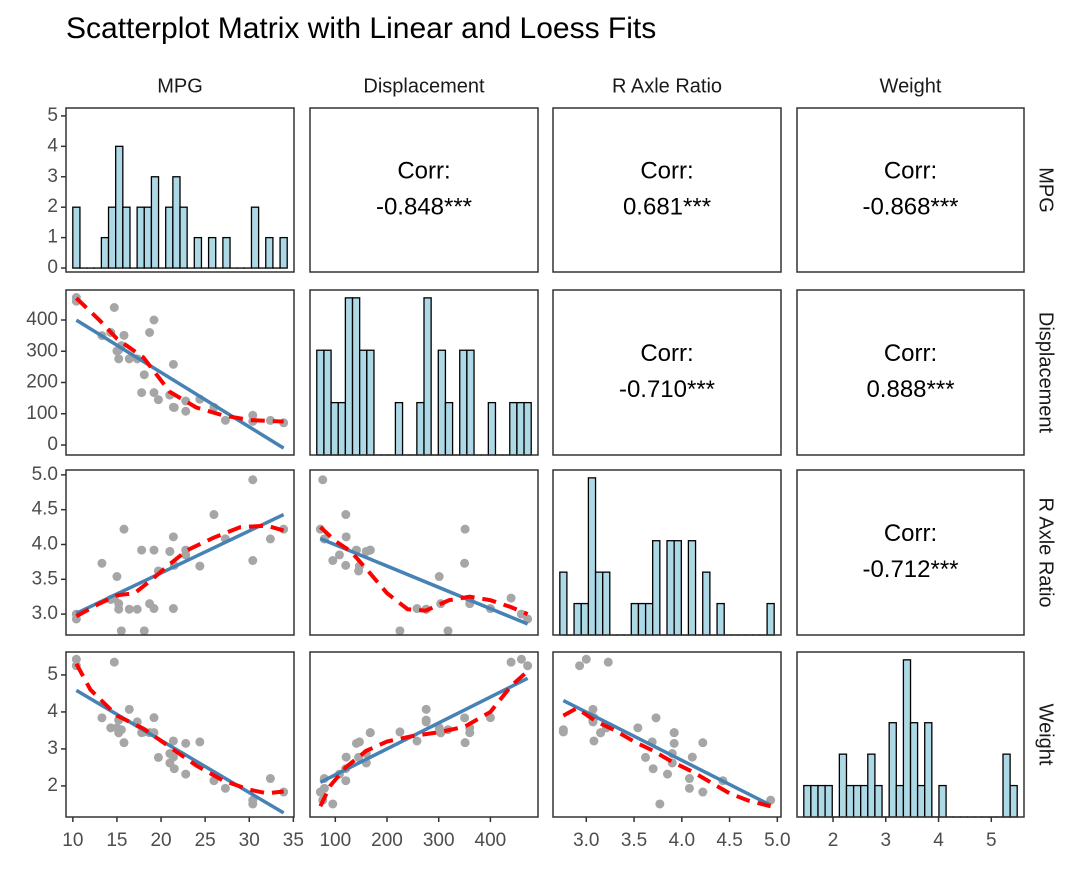 The height and width of the screenshot is (870, 1086). I want to click on corr-value: 0.681***, so click(667, 206).